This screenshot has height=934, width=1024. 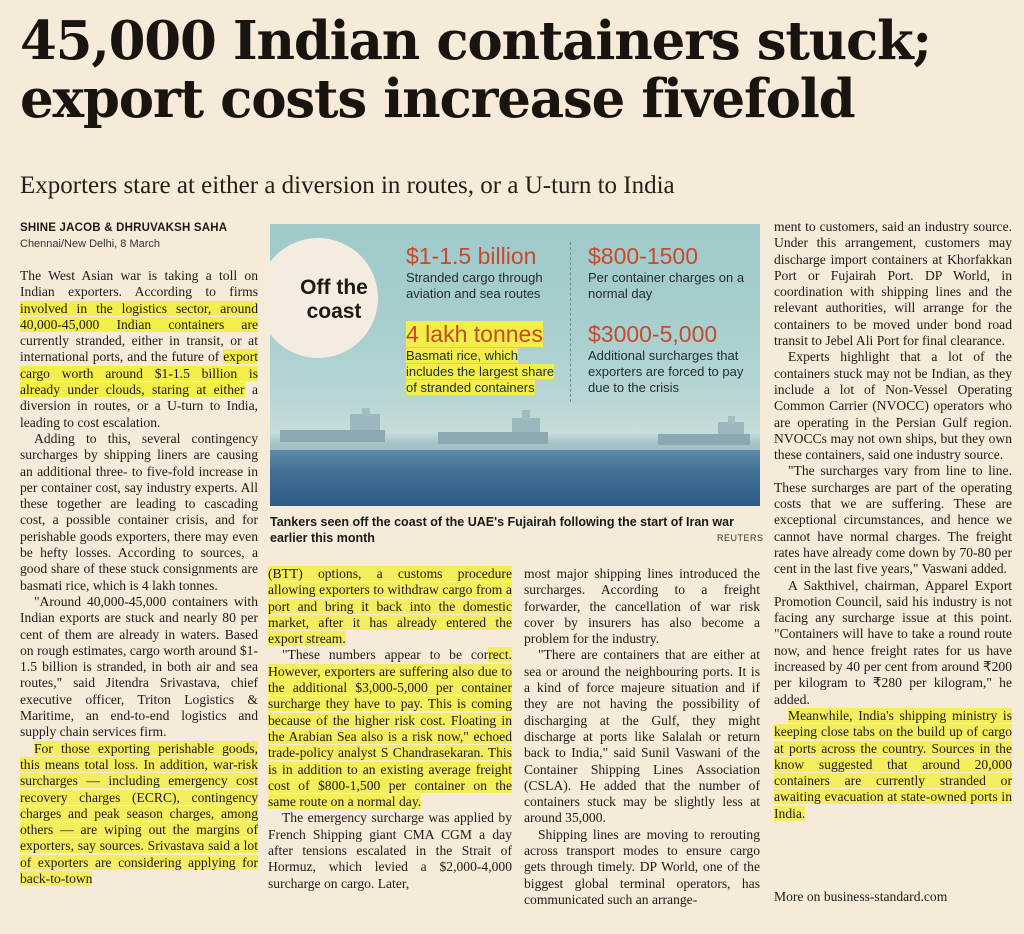 I want to click on photo-sea, so click(x=515, y=478).